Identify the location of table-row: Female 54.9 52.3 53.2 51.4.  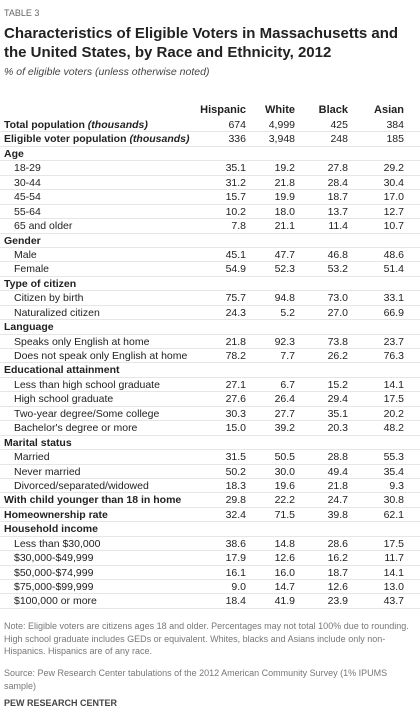
(210, 269).